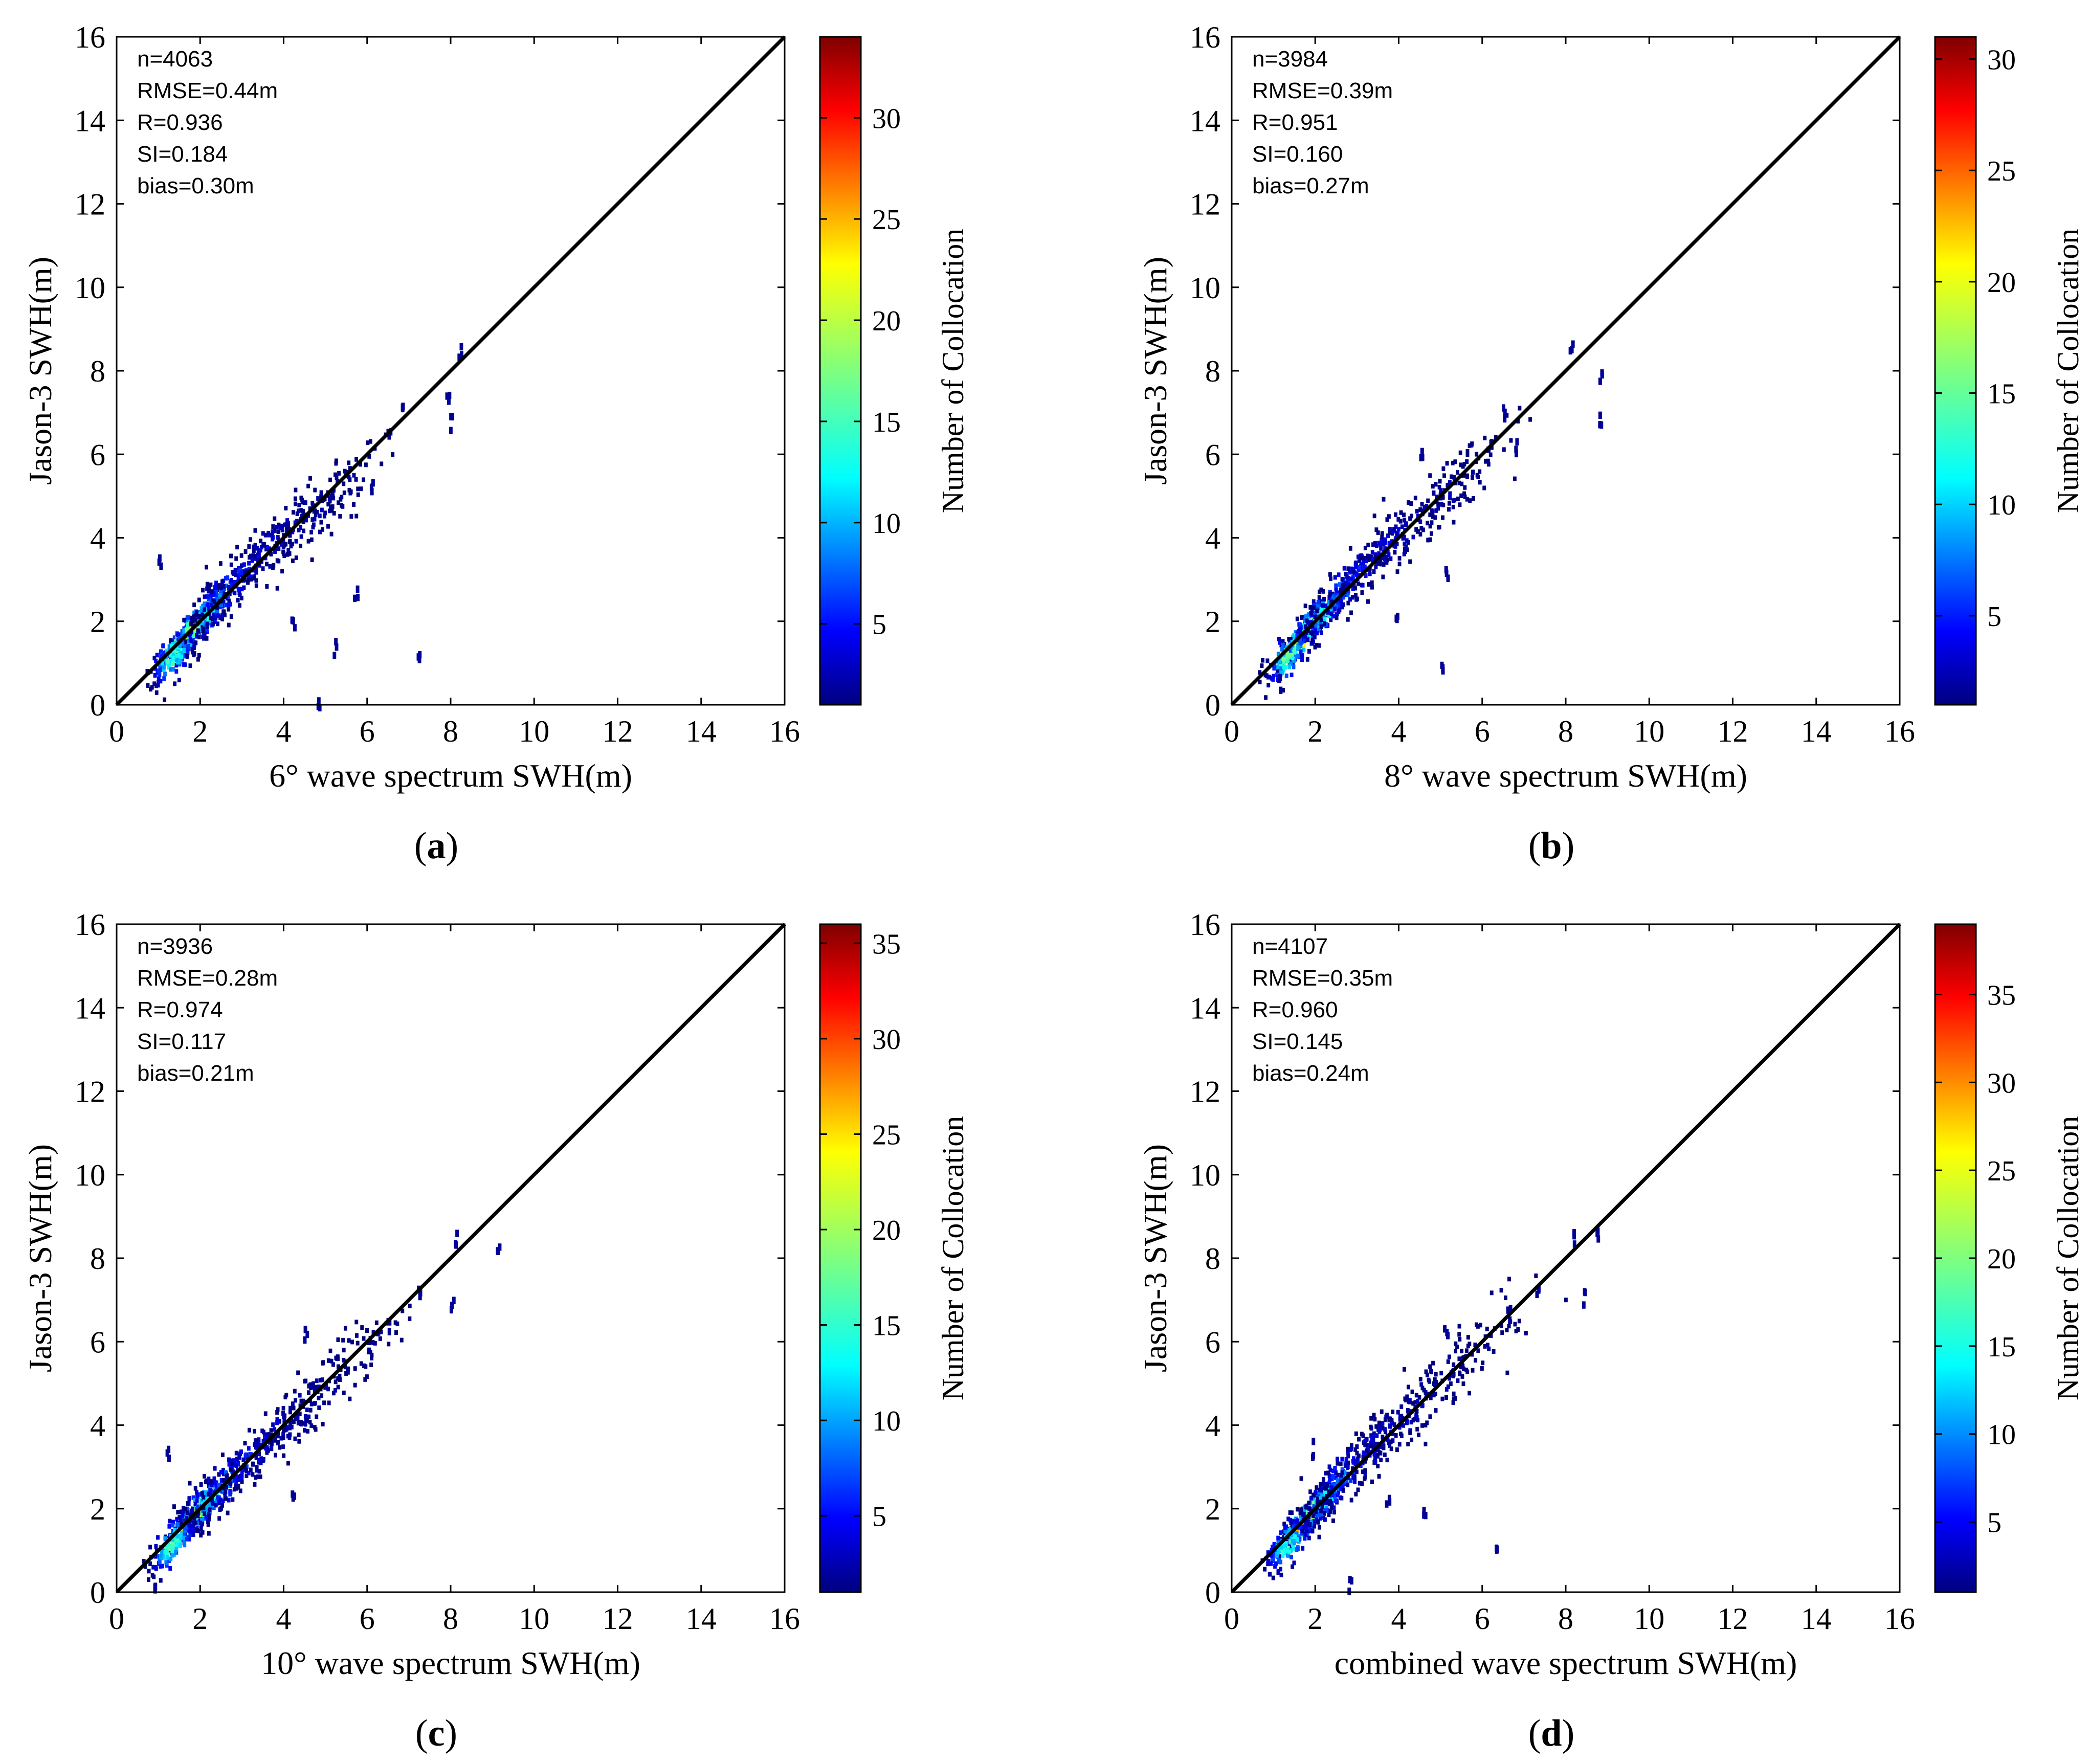  I want to click on y-tick-label: 2, so click(1212, 622).